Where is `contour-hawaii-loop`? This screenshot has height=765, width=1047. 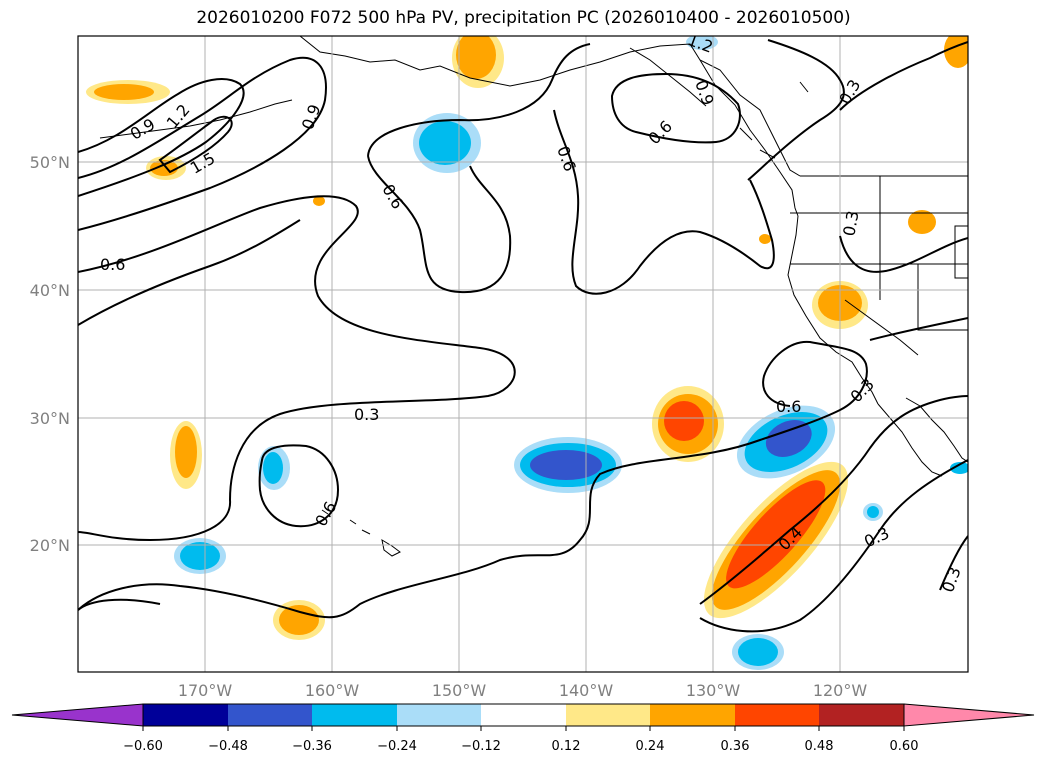
contour-hawaii-loop is located at coordinates (299, 486).